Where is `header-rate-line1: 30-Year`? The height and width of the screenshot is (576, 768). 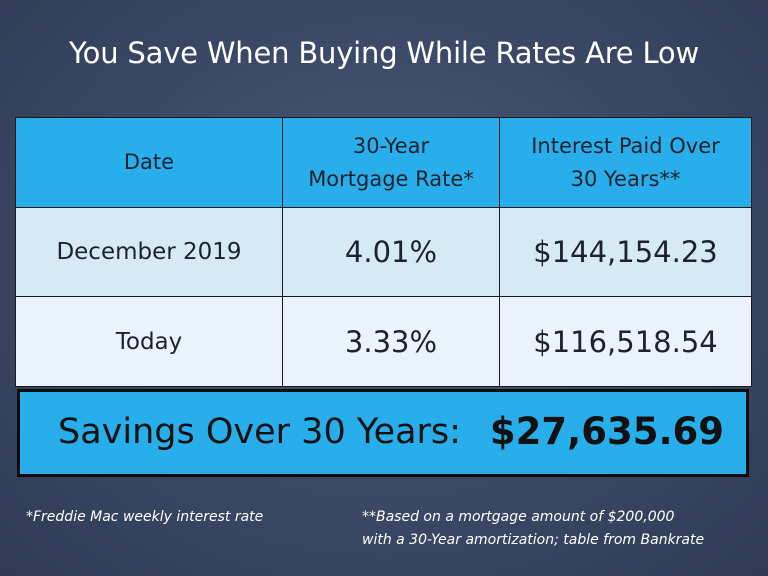
header-rate-line1: 30-Year is located at coordinates (391, 145).